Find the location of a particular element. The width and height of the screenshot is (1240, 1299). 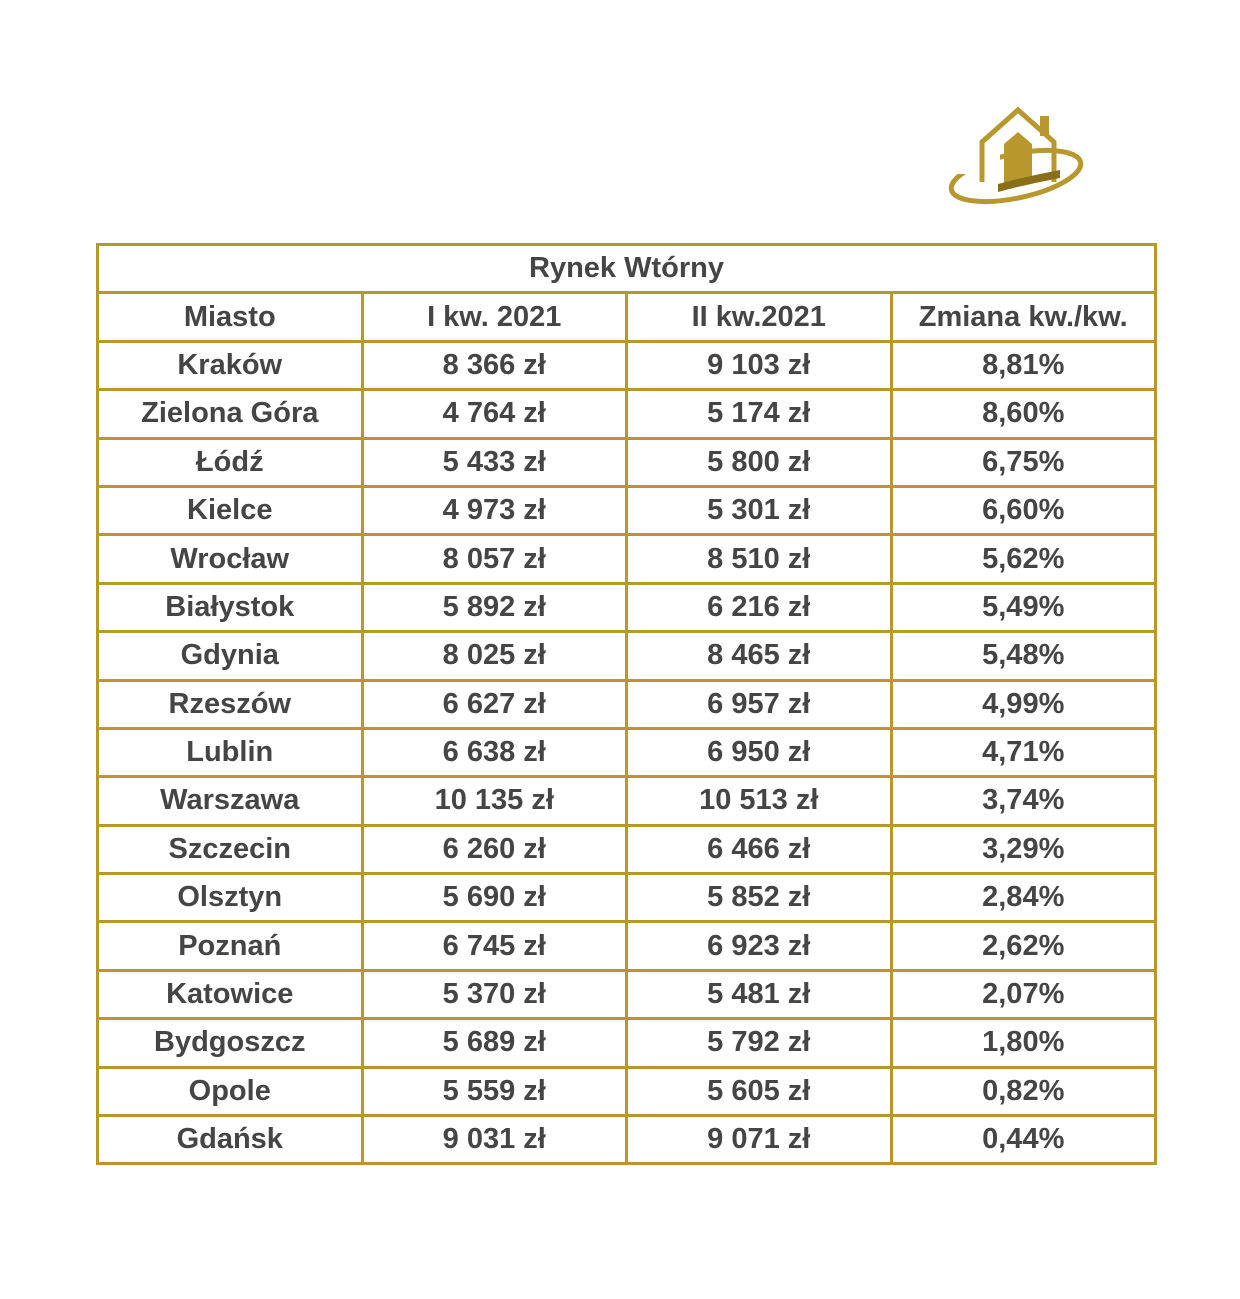

data-row: Gdynia 8 025 zł 8 465 zł 5,48% is located at coordinates (626, 656).